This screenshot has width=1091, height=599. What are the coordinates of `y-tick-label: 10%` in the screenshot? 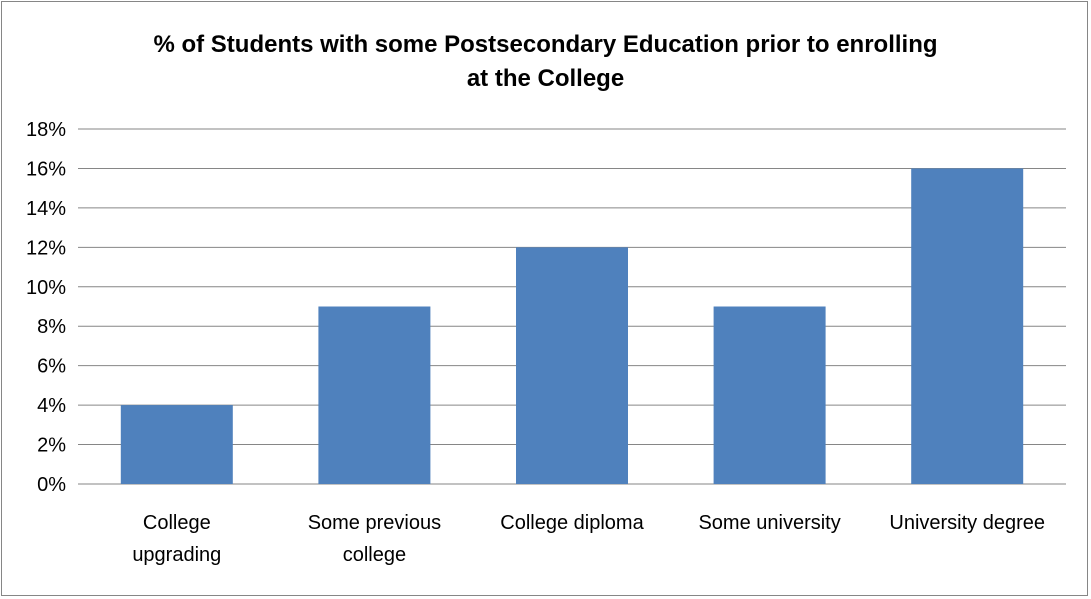 It's located at (46, 288).